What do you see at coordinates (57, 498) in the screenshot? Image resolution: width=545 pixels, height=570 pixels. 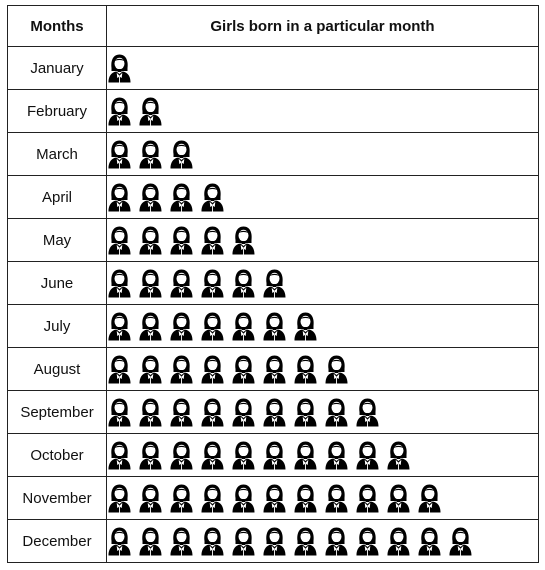 I see `month-label: November` at bounding box center [57, 498].